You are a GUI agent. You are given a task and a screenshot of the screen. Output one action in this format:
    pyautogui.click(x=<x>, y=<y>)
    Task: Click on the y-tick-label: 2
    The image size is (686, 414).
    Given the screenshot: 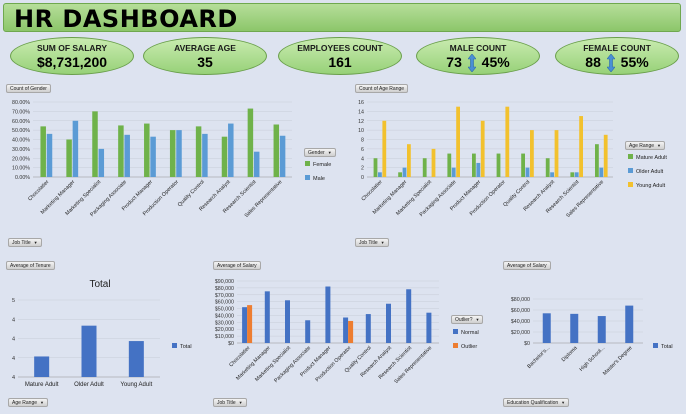 What is the action you would take?
    pyautogui.click(x=362, y=169)
    